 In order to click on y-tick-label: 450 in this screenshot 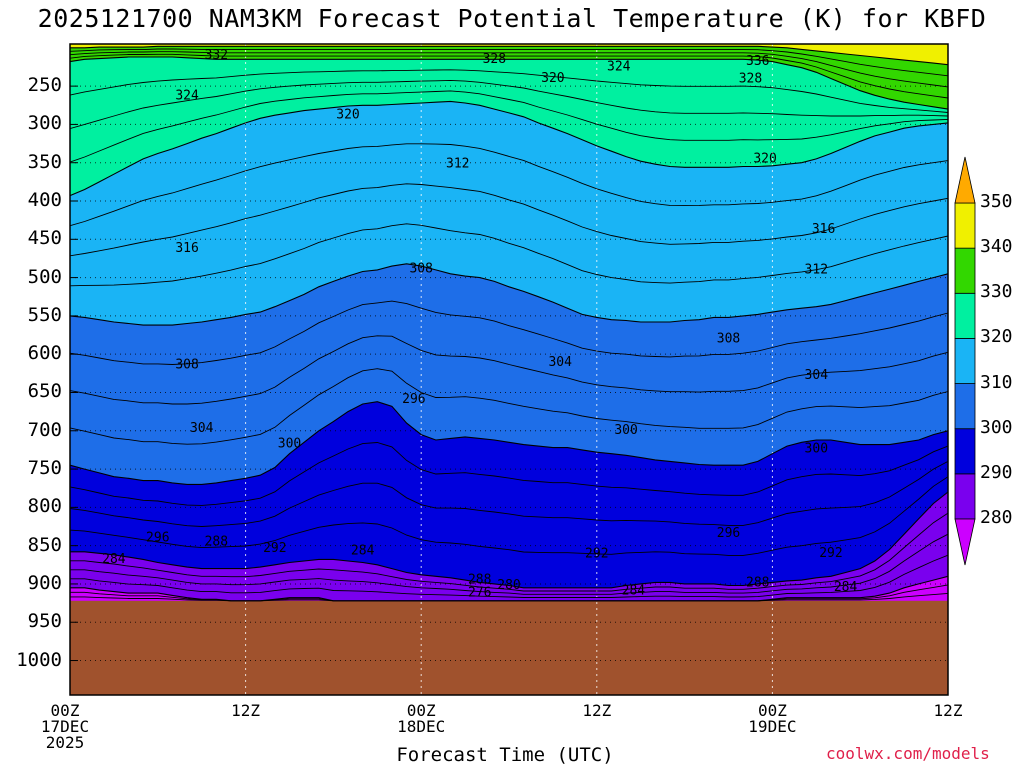, I will do `click(44, 238)`.